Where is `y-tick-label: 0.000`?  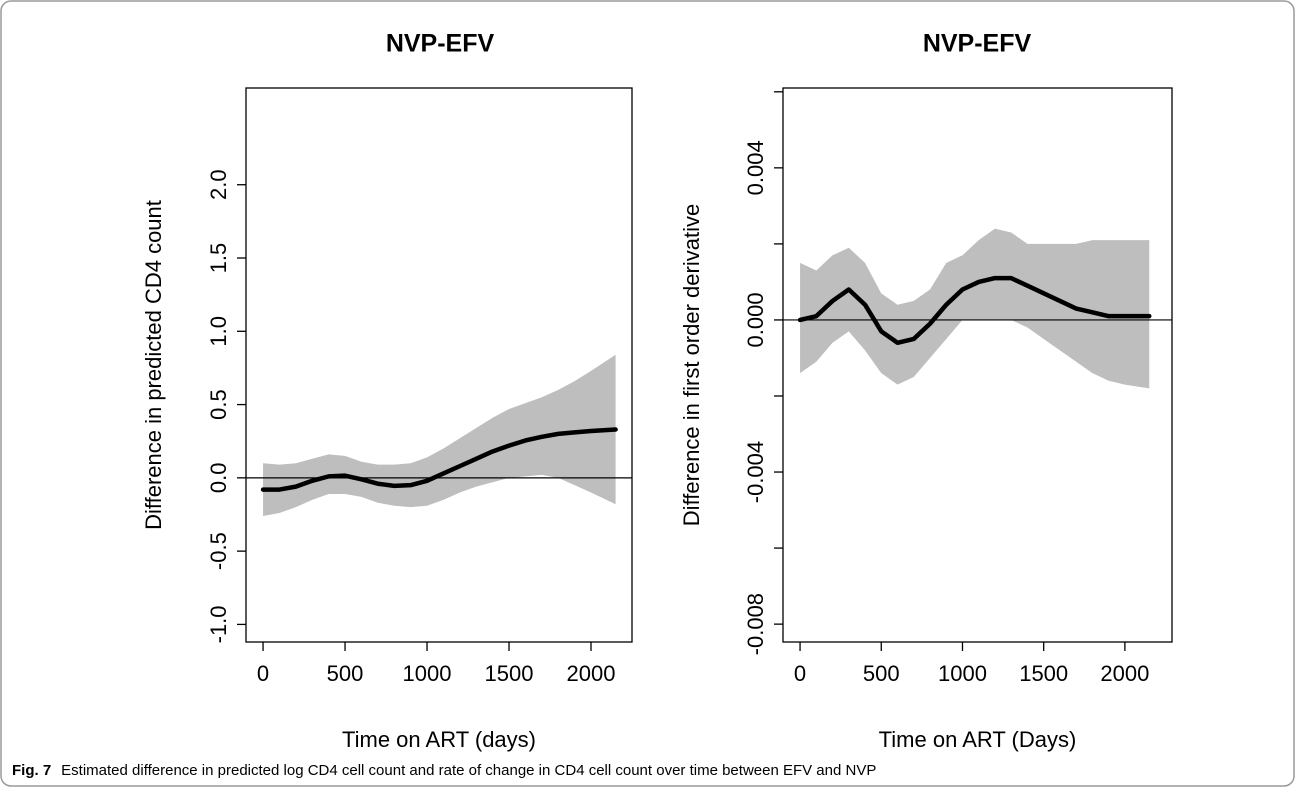 y-tick-label: 0.000 is located at coordinates (755, 319).